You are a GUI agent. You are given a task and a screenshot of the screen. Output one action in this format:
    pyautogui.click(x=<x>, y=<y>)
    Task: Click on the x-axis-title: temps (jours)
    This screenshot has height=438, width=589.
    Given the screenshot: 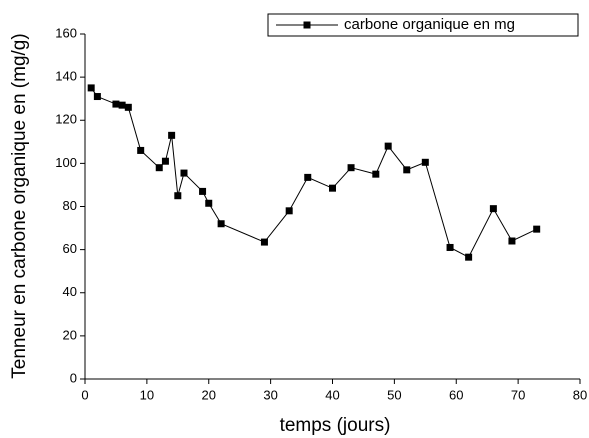 What is the action you would take?
    pyautogui.click(x=335, y=425)
    